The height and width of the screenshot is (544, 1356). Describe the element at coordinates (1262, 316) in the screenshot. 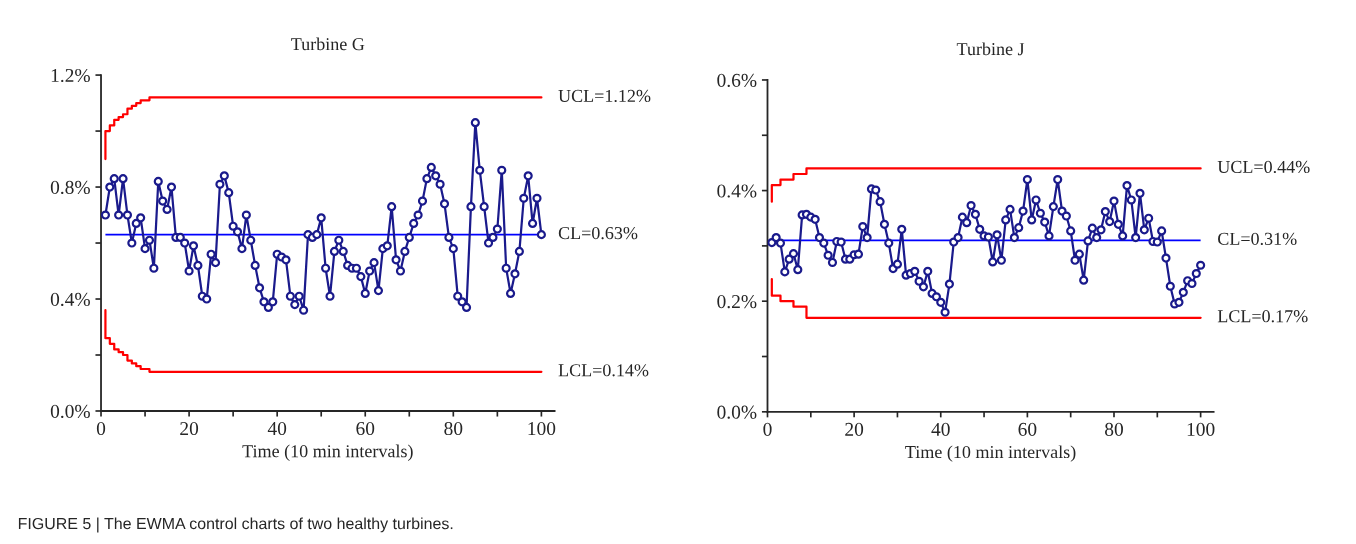

I see `series-label: LCL=0.17%` at that location.